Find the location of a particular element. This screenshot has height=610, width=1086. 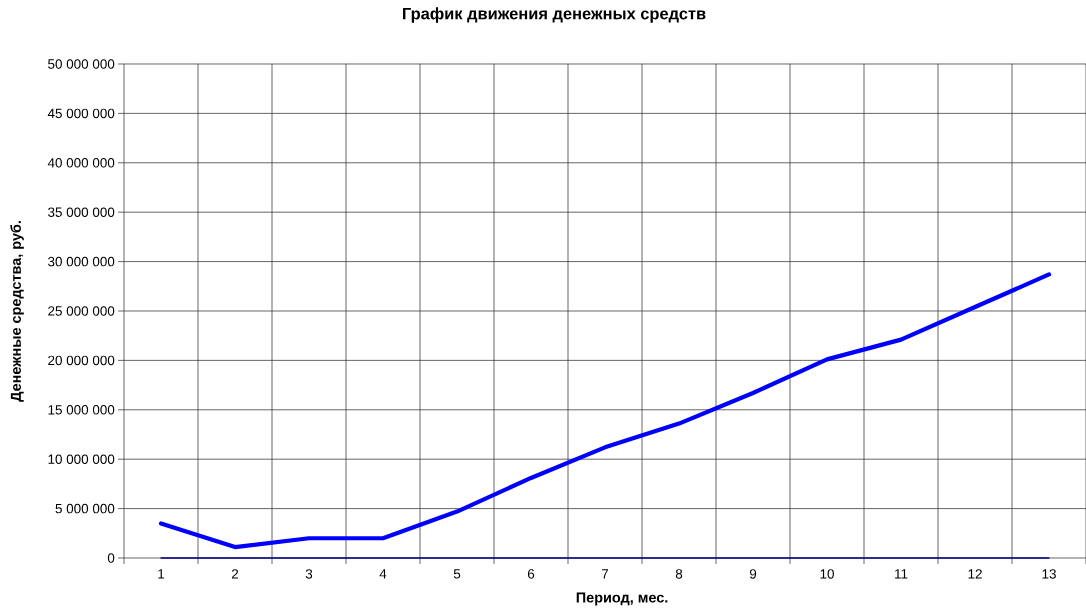

x-tick-label: 2 is located at coordinates (235, 574).